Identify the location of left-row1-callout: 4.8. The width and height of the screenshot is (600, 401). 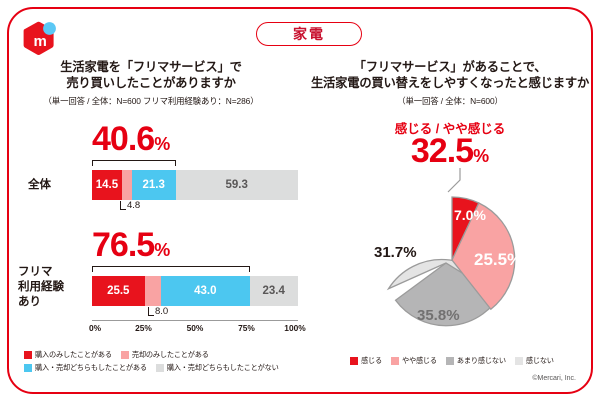
(130, 205).